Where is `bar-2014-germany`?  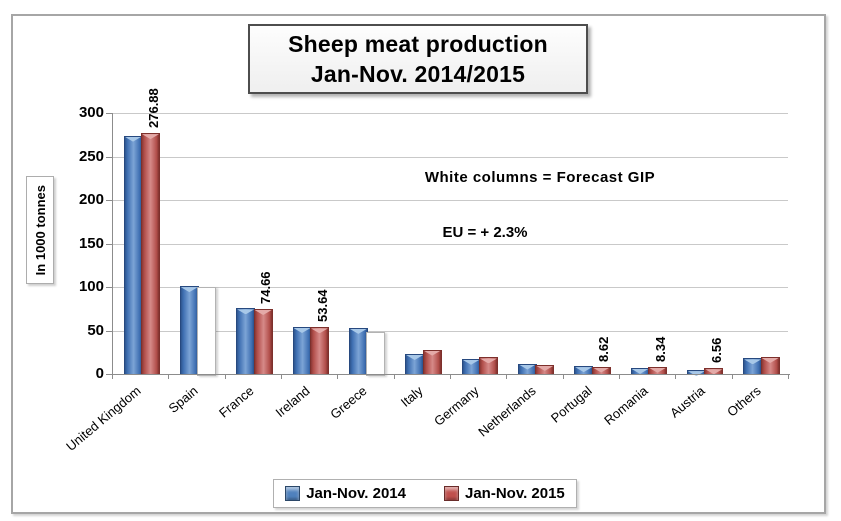 bar-2014-germany is located at coordinates (471, 366).